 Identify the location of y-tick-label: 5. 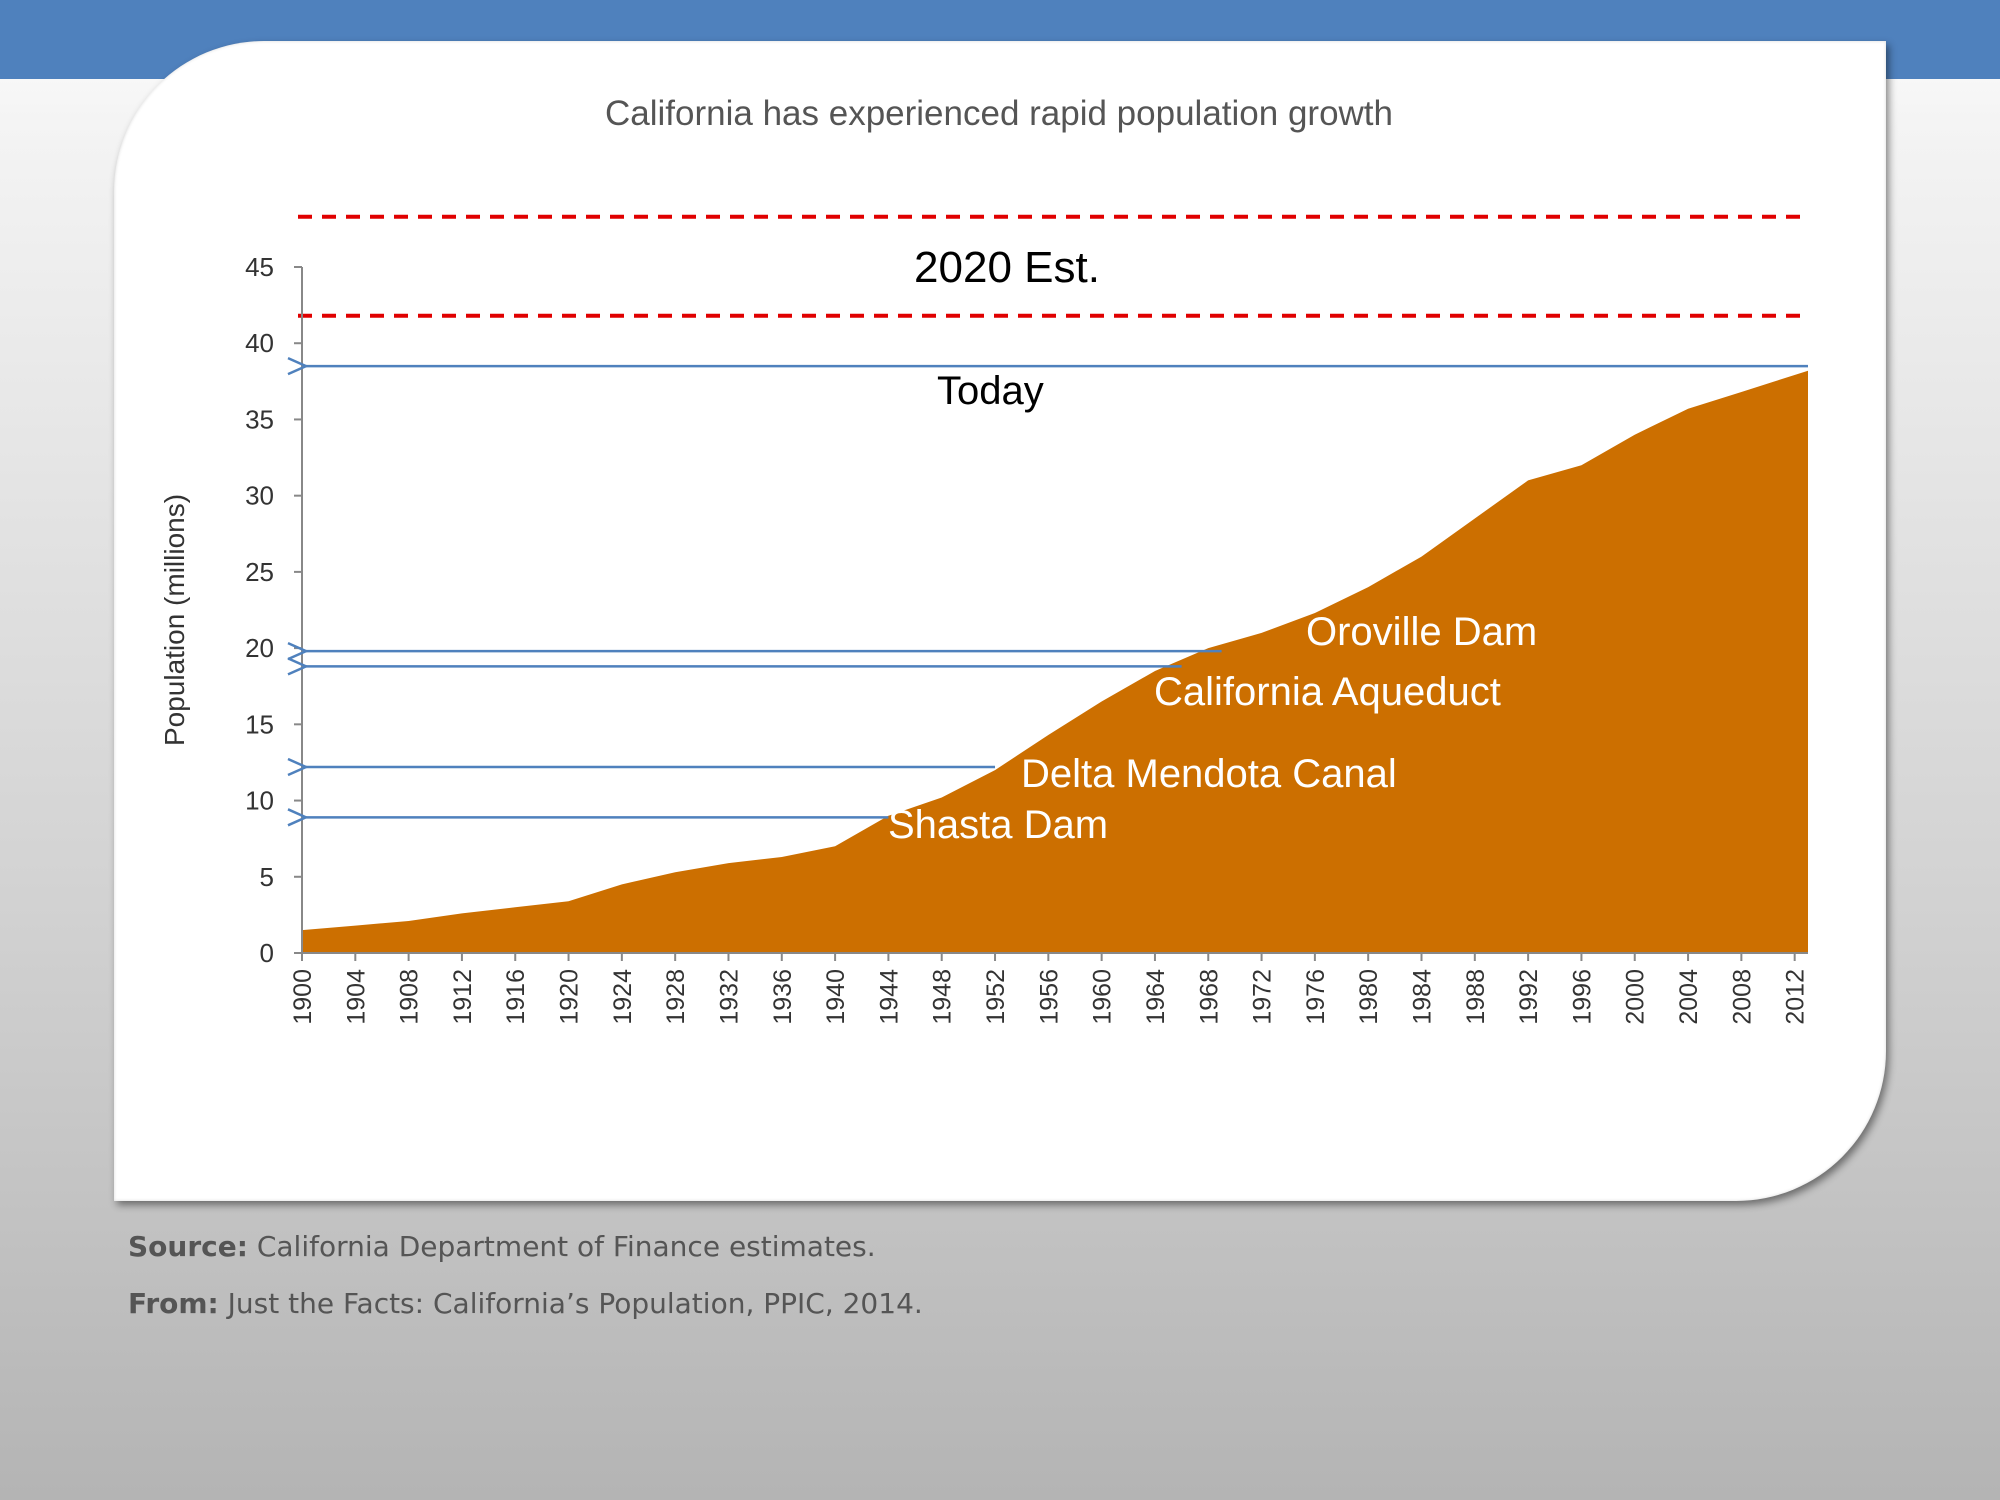
(267, 877).